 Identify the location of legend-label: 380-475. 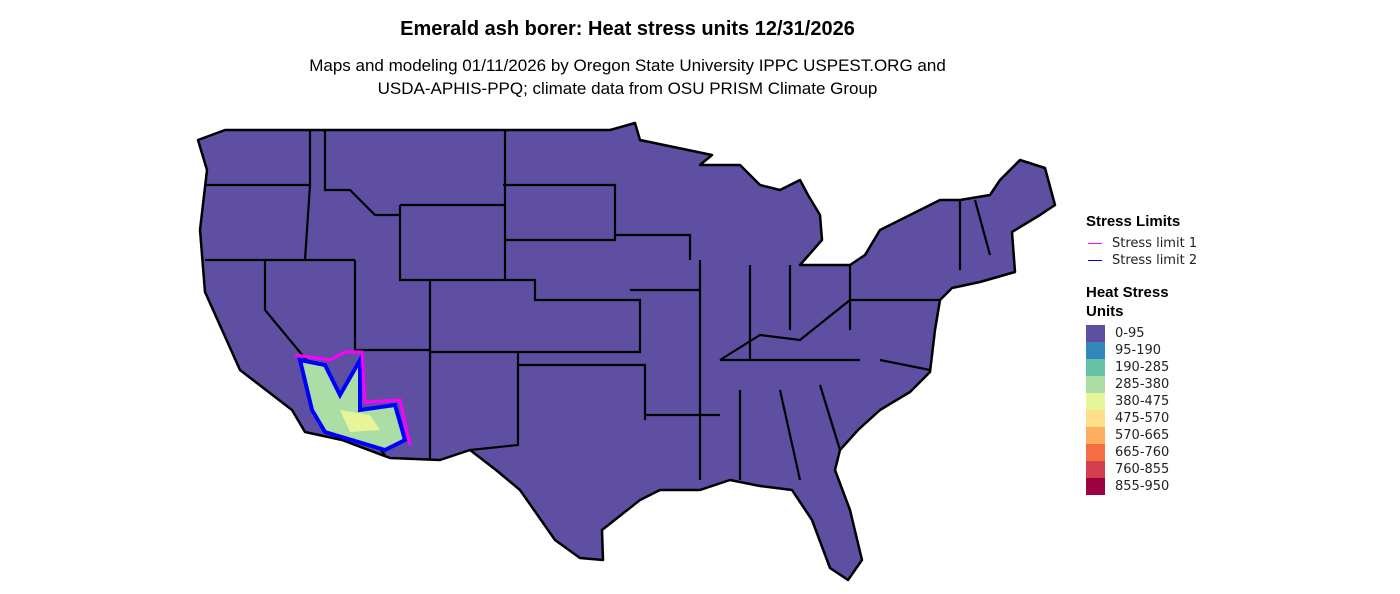
(1142, 401).